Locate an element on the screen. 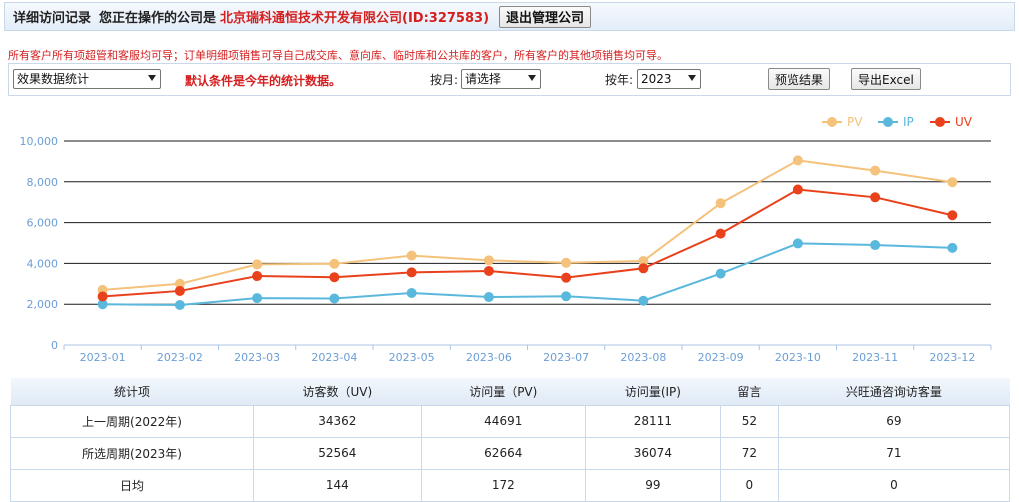  series-ip is located at coordinates (527, 274).